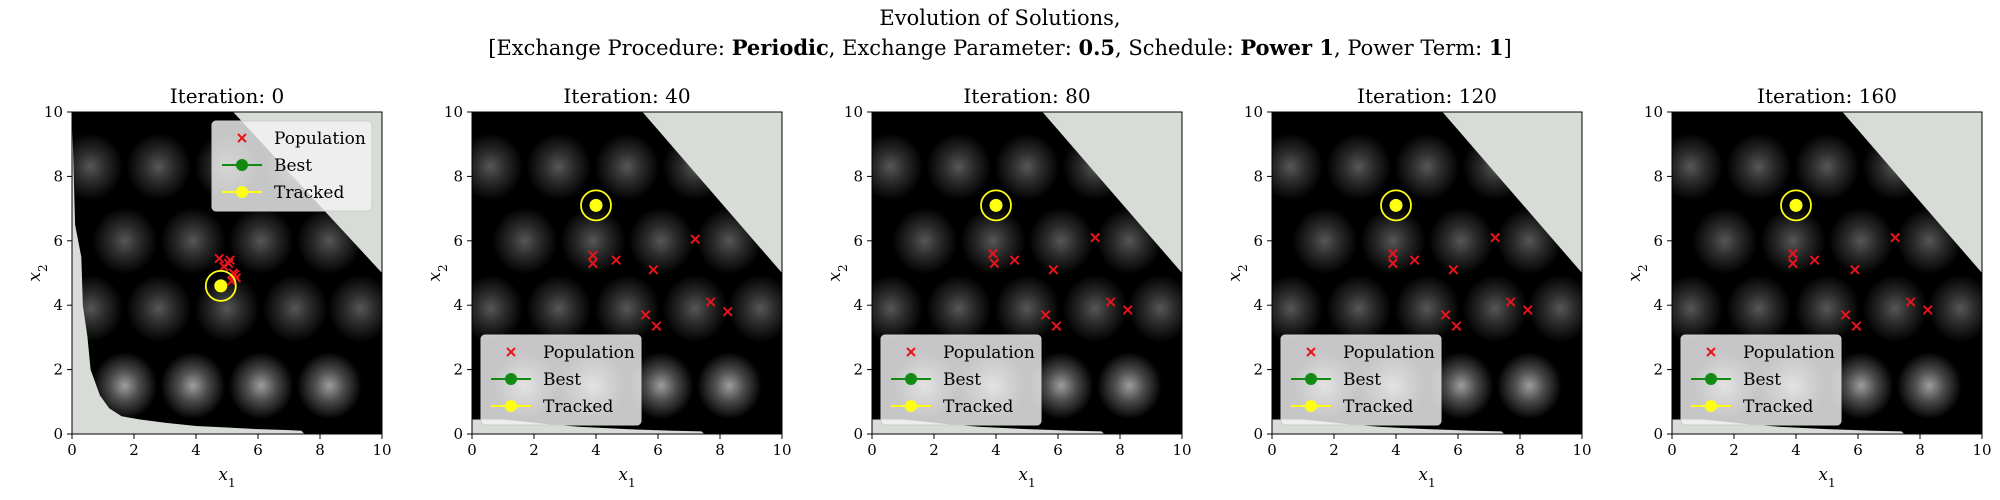 The image size is (2000, 500). I want to click on plot-area, so click(227, 273).